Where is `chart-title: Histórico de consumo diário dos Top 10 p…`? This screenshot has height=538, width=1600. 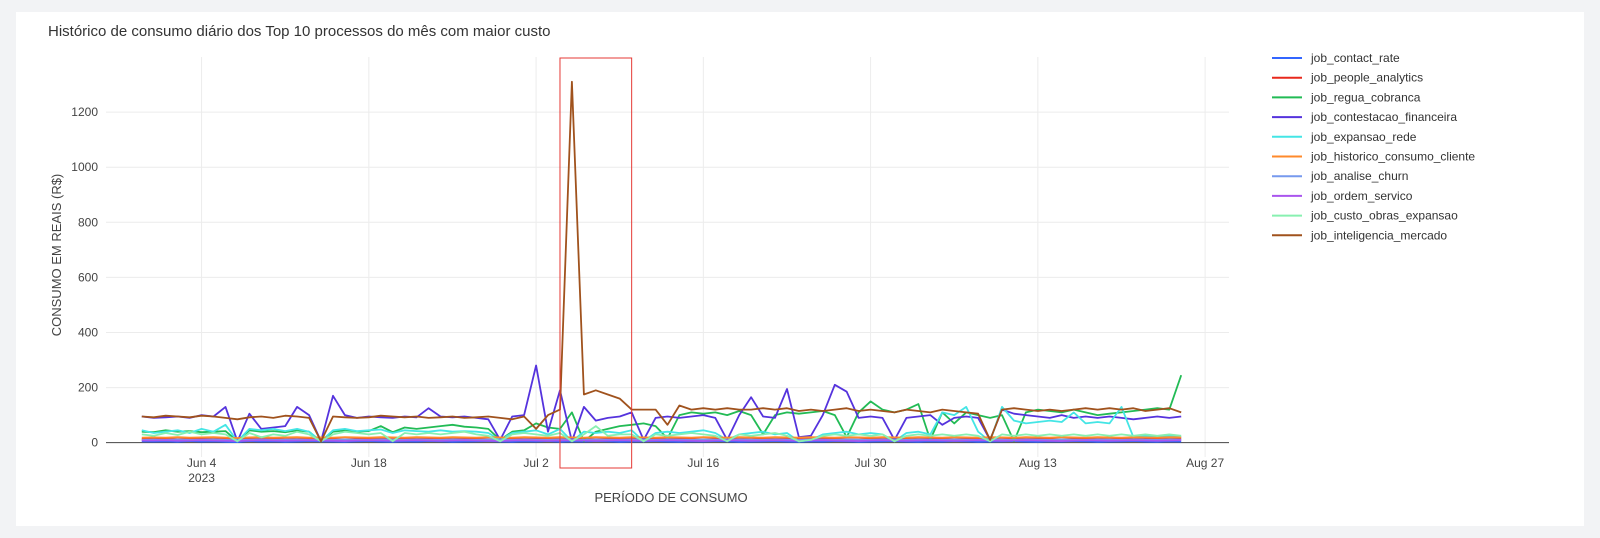
chart-title: Histórico de consumo diário dos Top 10 p… is located at coordinates (299, 31).